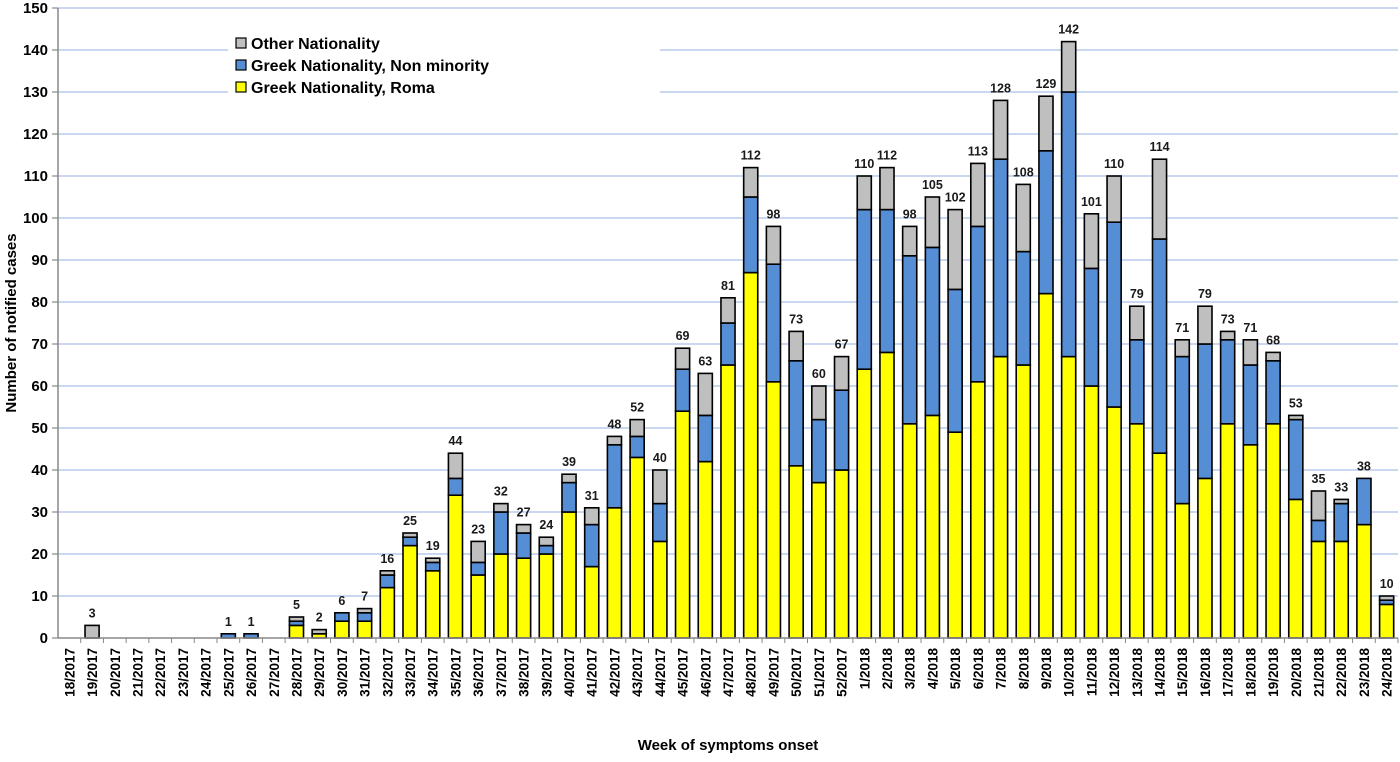  What do you see at coordinates (864, 669) in the screenshot?
I see `x-tick-label: 1/2018` at bounding box center [864, 669].